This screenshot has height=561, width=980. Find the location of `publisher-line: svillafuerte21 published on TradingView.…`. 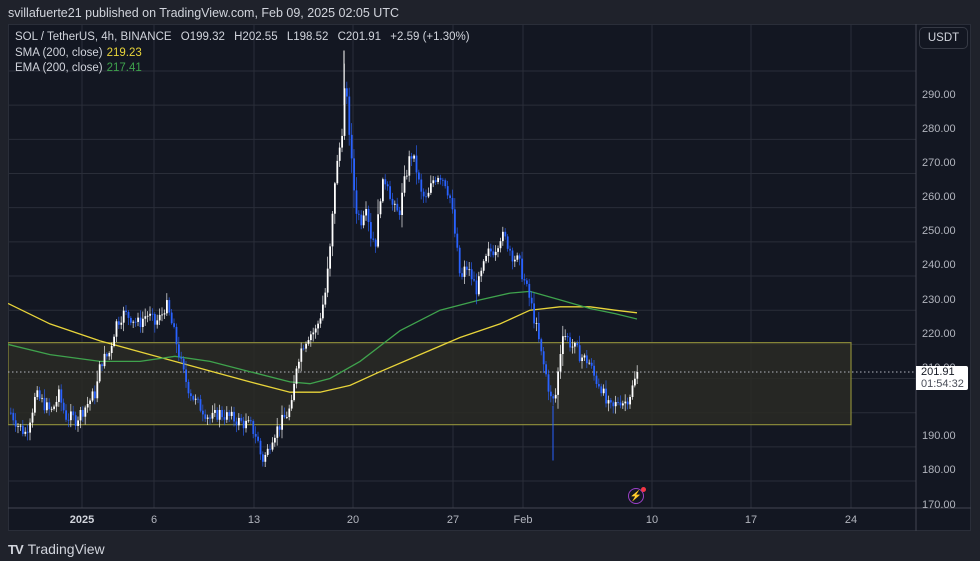

publisher-line: svillafuerte21 published on TradingView.… is located at coordinates (203, 13).